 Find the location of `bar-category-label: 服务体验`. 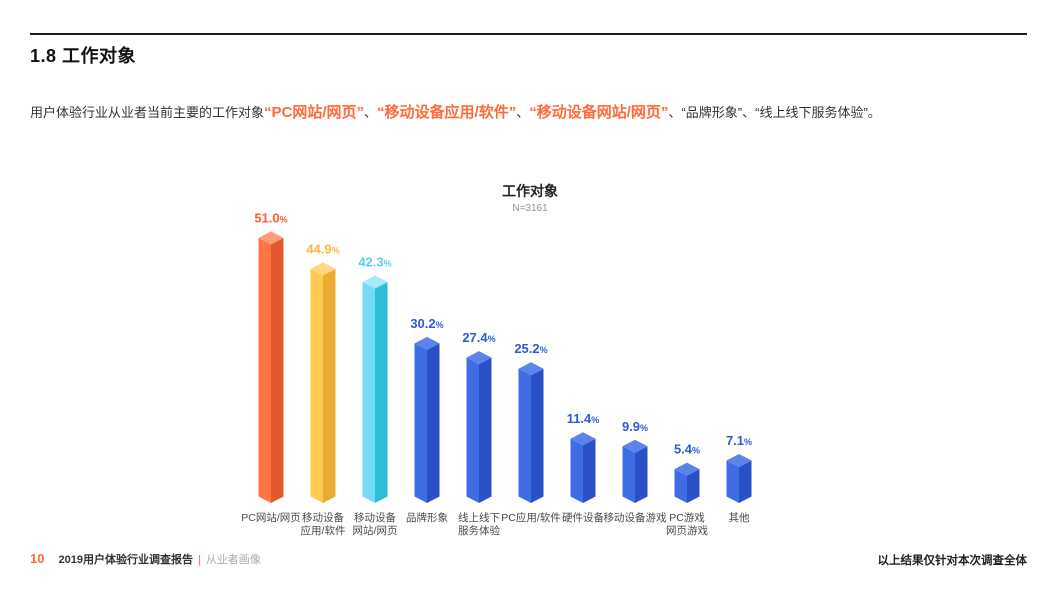

bar-category-label: 服务体验 is located at coordinates (479, 530).